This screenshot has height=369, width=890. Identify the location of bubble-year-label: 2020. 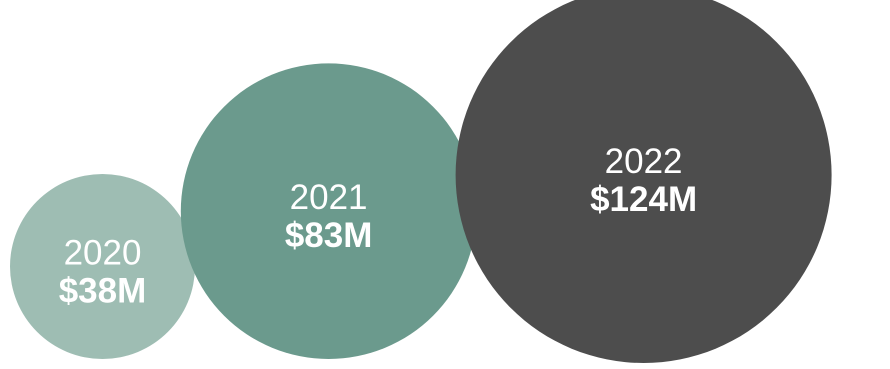
(103, 253).